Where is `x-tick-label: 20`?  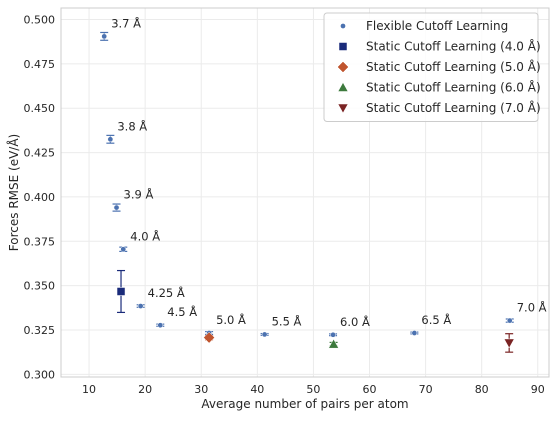 x-tick-label: 20 is located at coordinates (145, 389).